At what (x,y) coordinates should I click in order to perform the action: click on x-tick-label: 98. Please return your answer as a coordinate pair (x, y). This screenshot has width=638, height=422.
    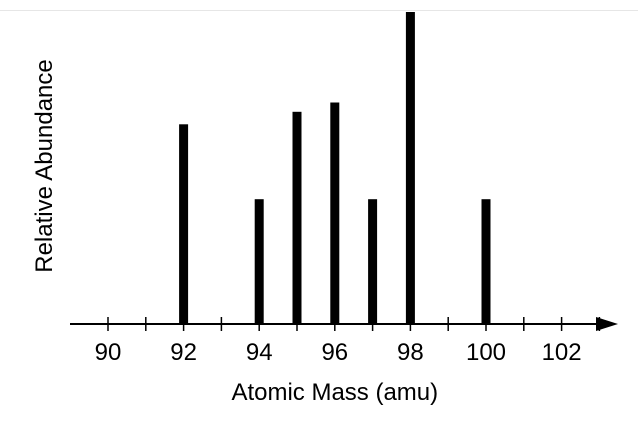
    Looking at the image, I should click on (410, 352).